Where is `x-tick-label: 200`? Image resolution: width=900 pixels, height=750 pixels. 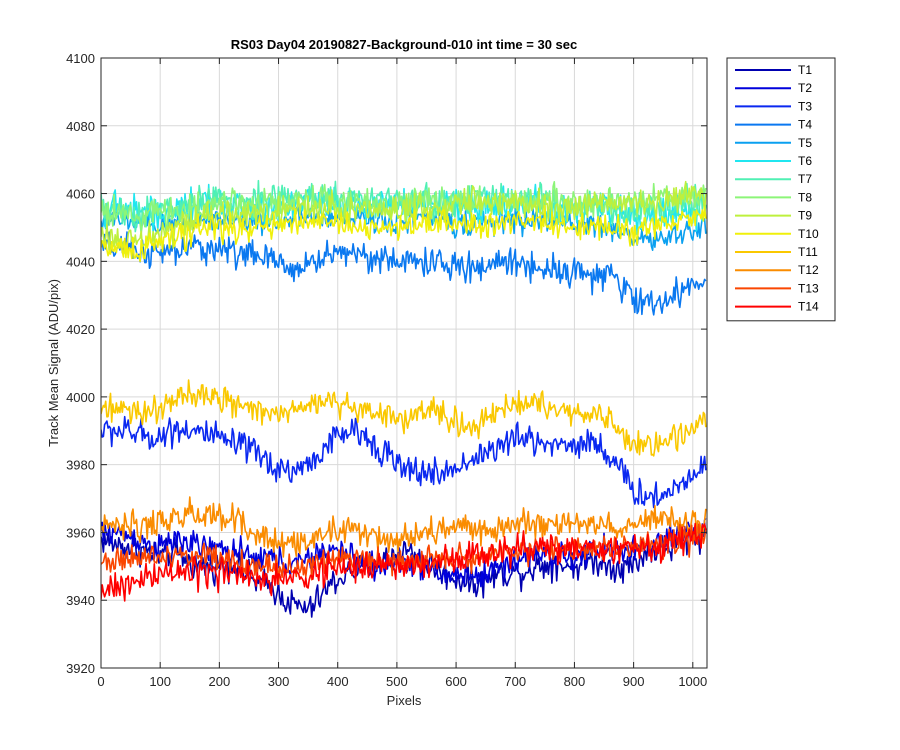
x-tick-label: 200 is located at coordinates (220, 681).